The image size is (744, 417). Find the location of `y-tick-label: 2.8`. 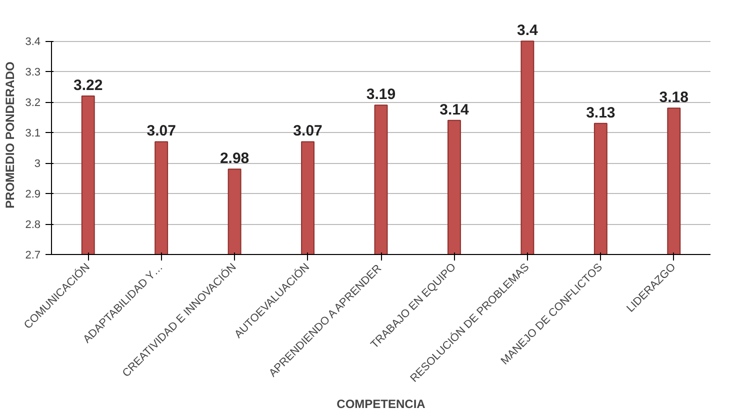

y-tick-label: 2.8 is located at coordinates (33, 225).